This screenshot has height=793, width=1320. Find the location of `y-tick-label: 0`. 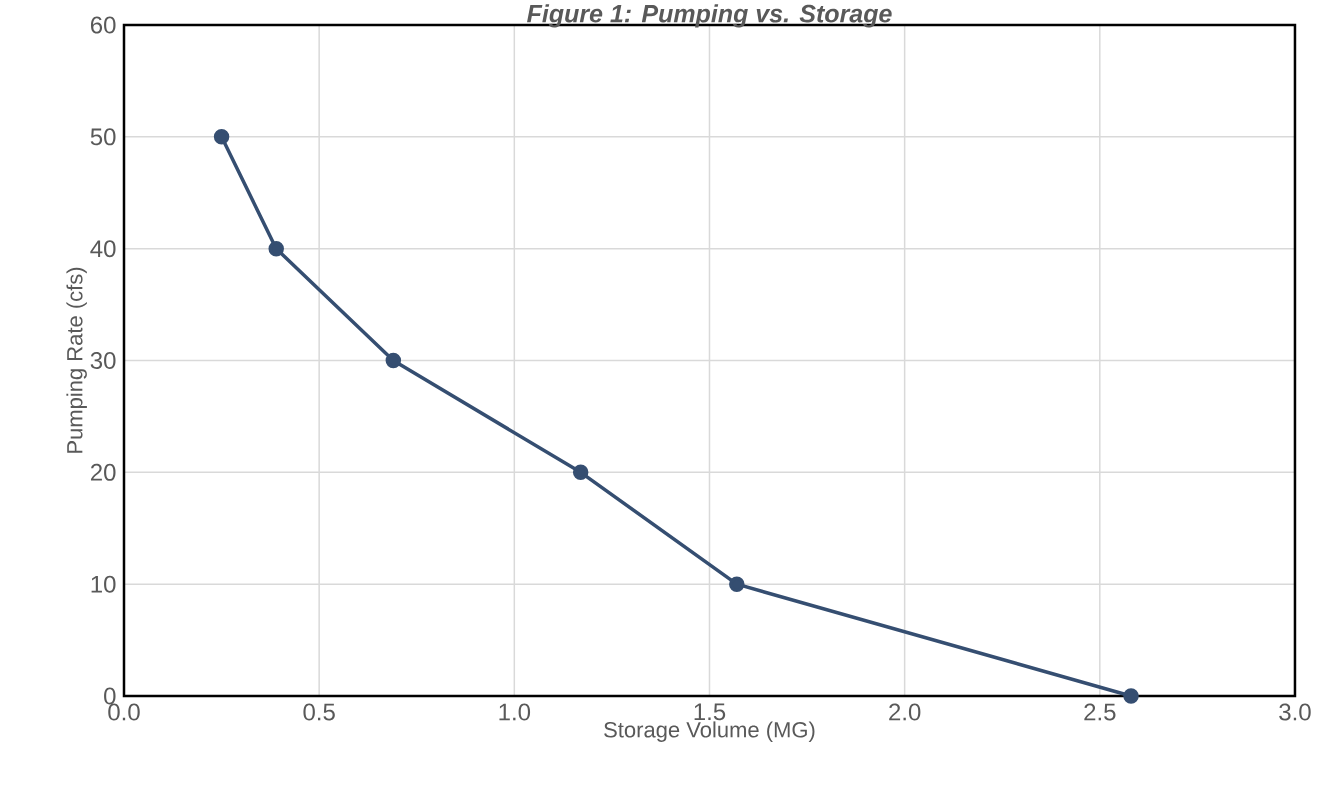

y-tick-label: 0 is located at coordinates (110, 696).